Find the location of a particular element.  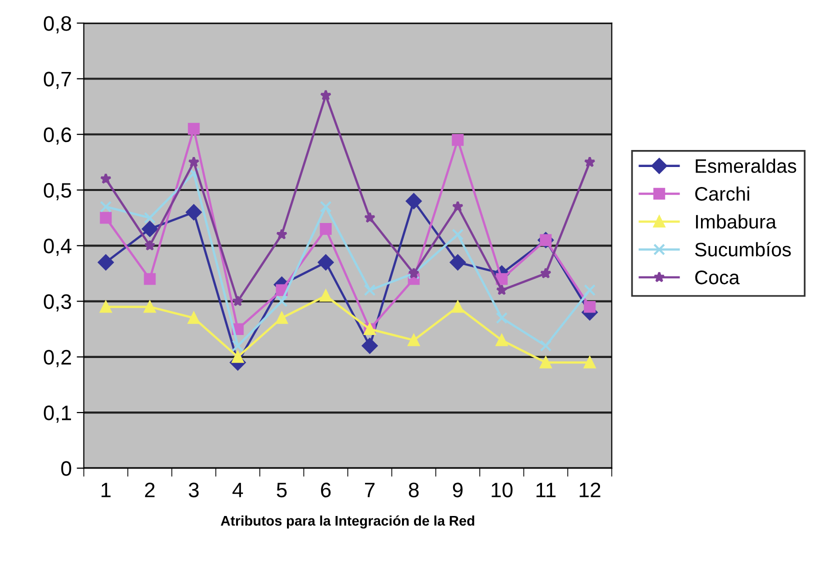

y-tick-label: 0,1 is located at coordinates (57, 414).